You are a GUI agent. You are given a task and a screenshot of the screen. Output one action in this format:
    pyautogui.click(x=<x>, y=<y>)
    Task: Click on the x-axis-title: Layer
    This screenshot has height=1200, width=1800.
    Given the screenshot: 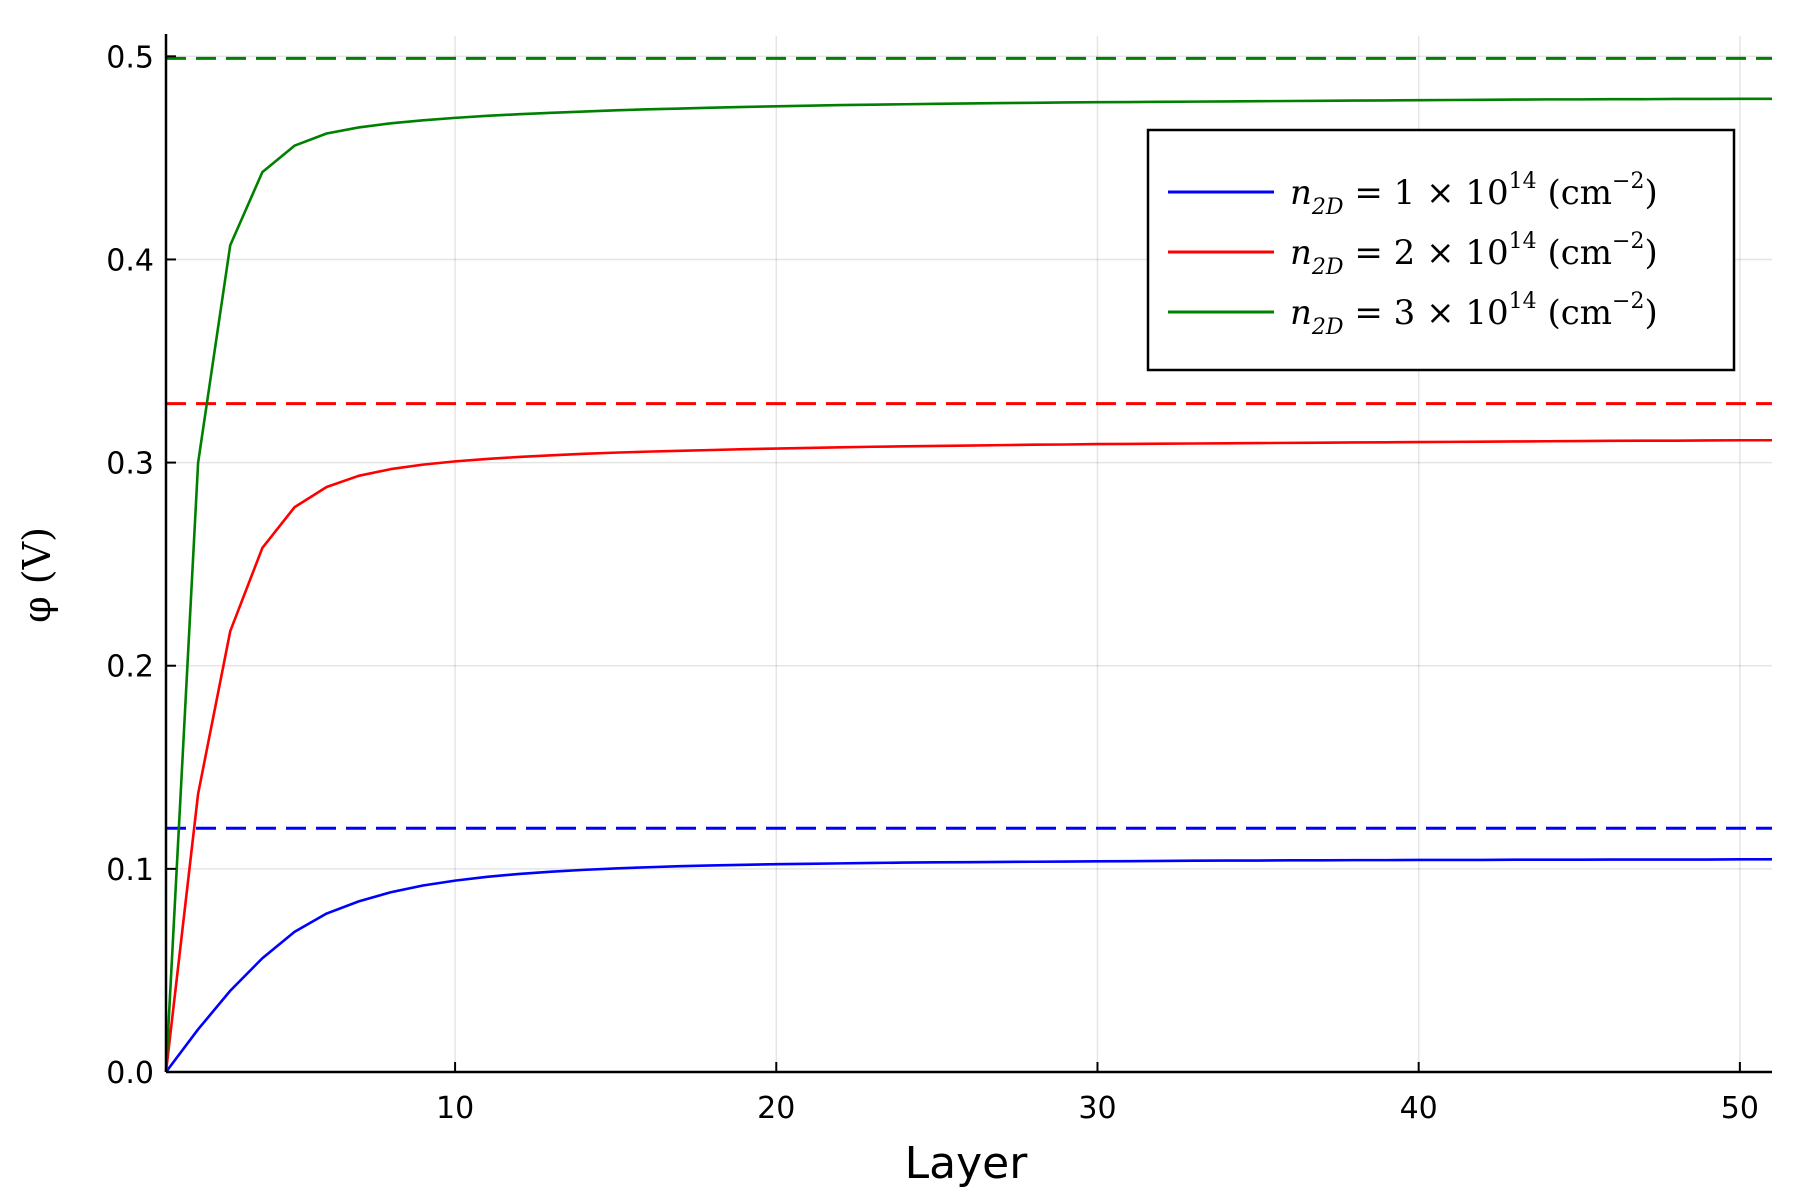 What is the action you would take?
    pyautogui.click(x=967, y=1163)
    